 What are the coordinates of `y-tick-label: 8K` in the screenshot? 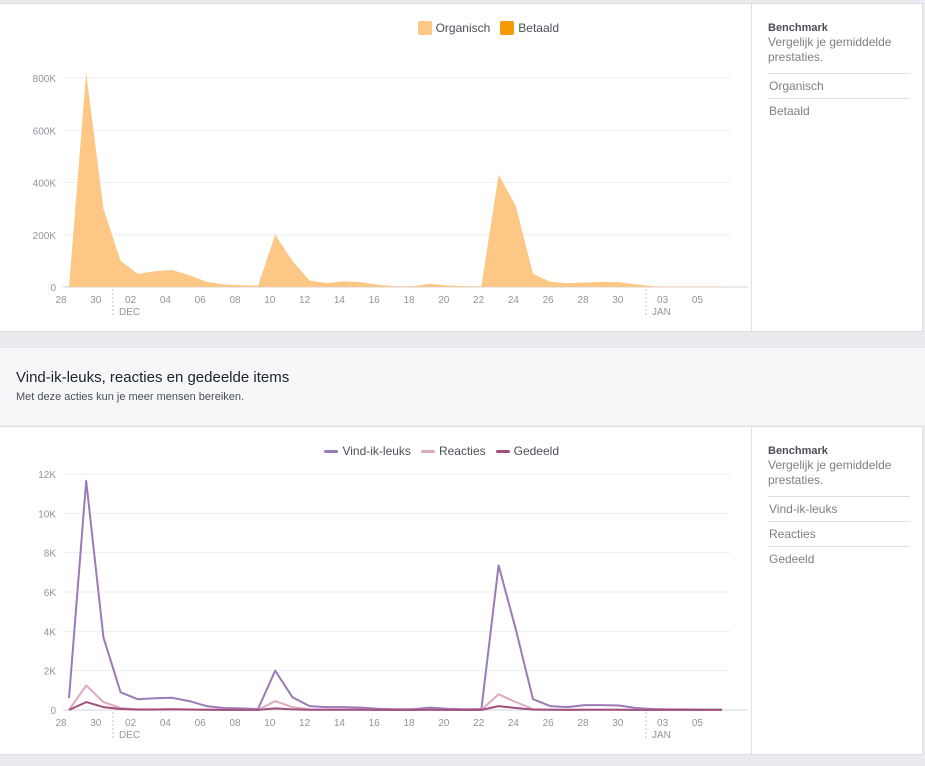 It's located at (50, 554).